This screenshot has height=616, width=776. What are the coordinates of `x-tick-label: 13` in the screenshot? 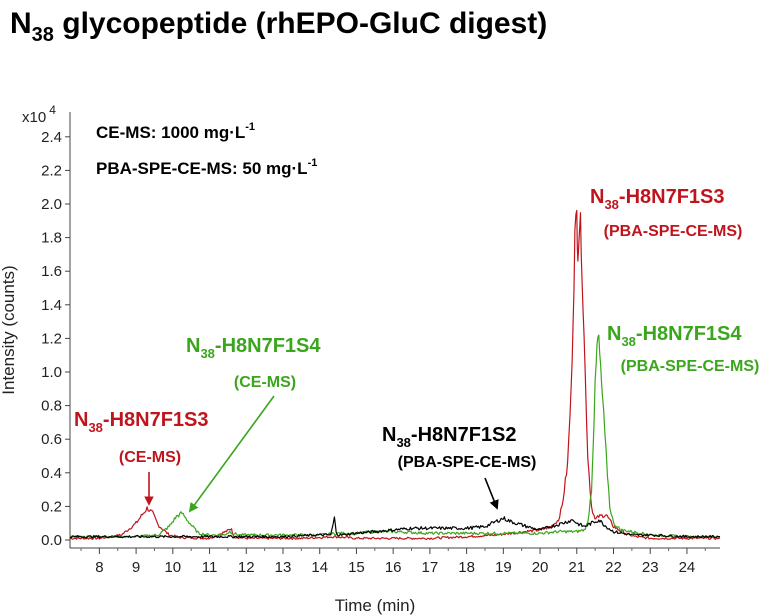 It's located at (283, 567).